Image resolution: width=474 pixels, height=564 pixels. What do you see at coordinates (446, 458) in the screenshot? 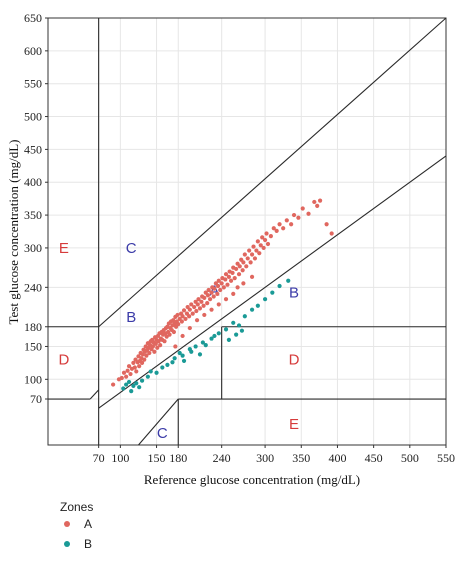
I see `x-tick-label: 550` at bounding box center [446, 458].